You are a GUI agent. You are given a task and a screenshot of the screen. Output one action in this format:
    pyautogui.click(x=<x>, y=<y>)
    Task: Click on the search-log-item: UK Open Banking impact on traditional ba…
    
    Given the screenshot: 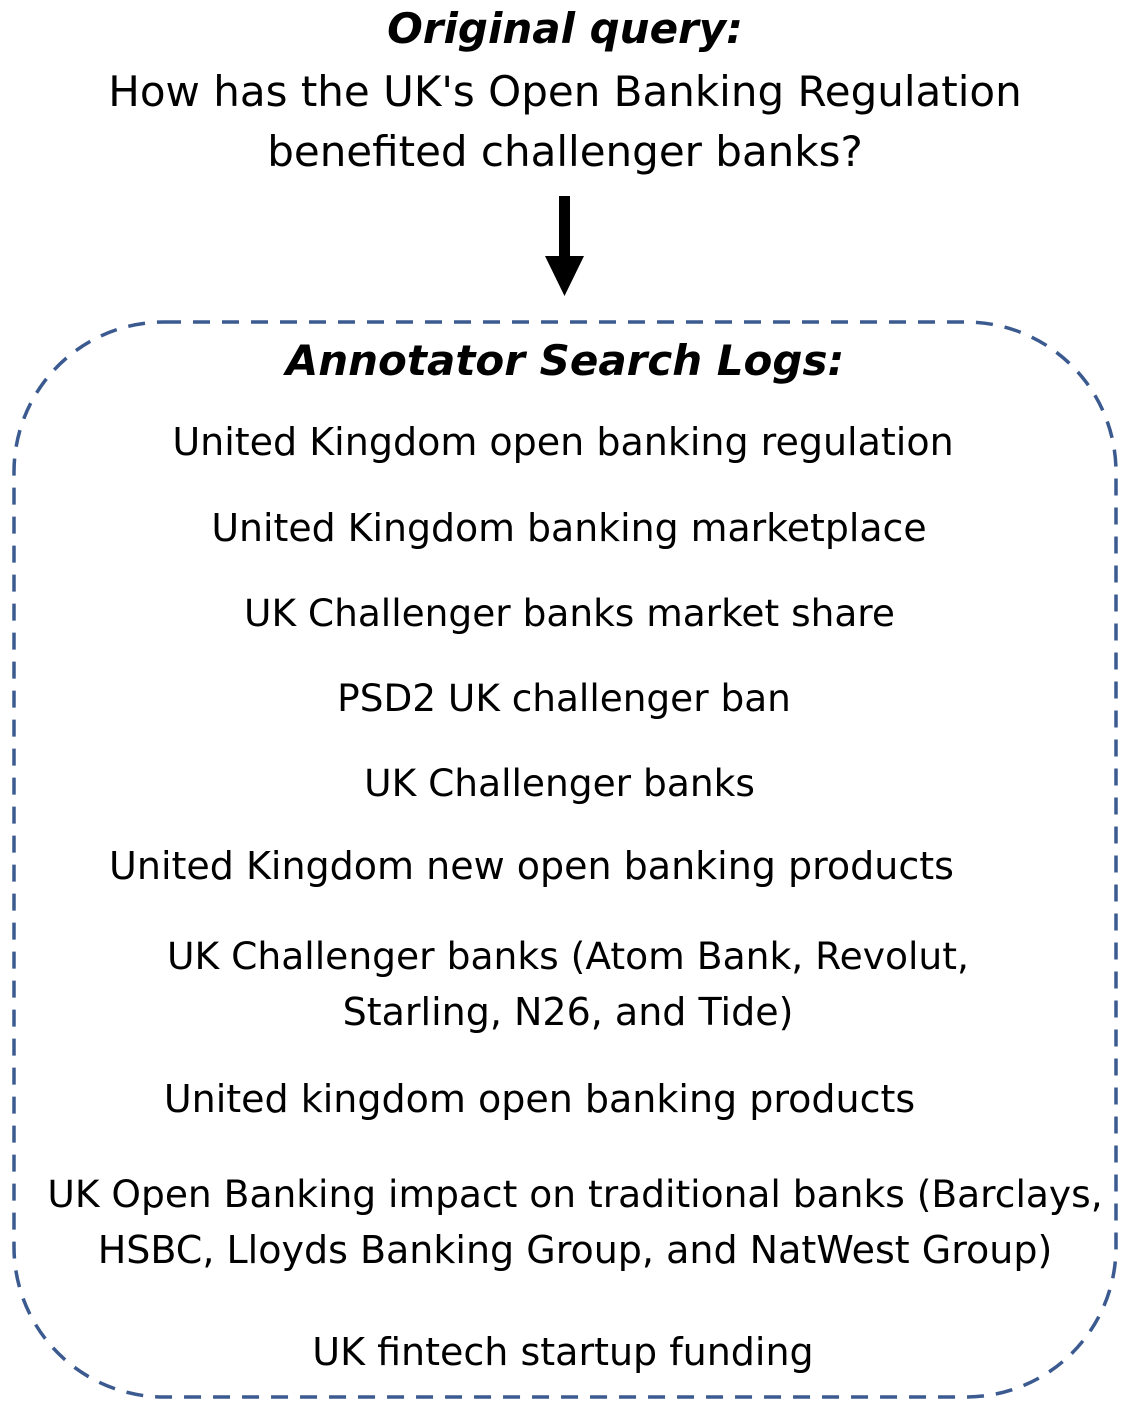 What is the action you would take?
    pyautogui.click(x=575, y=1222)
    